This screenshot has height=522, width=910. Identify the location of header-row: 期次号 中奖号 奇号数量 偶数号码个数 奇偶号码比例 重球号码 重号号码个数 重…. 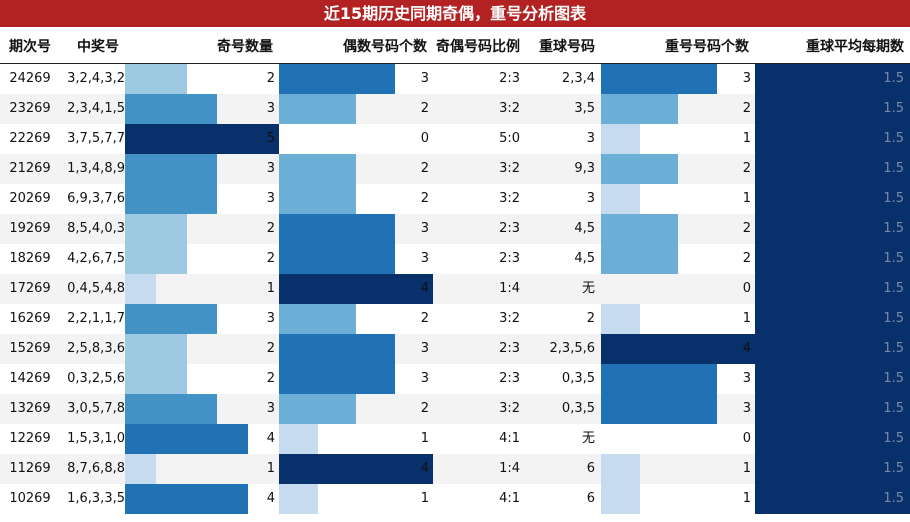
(455, 46).